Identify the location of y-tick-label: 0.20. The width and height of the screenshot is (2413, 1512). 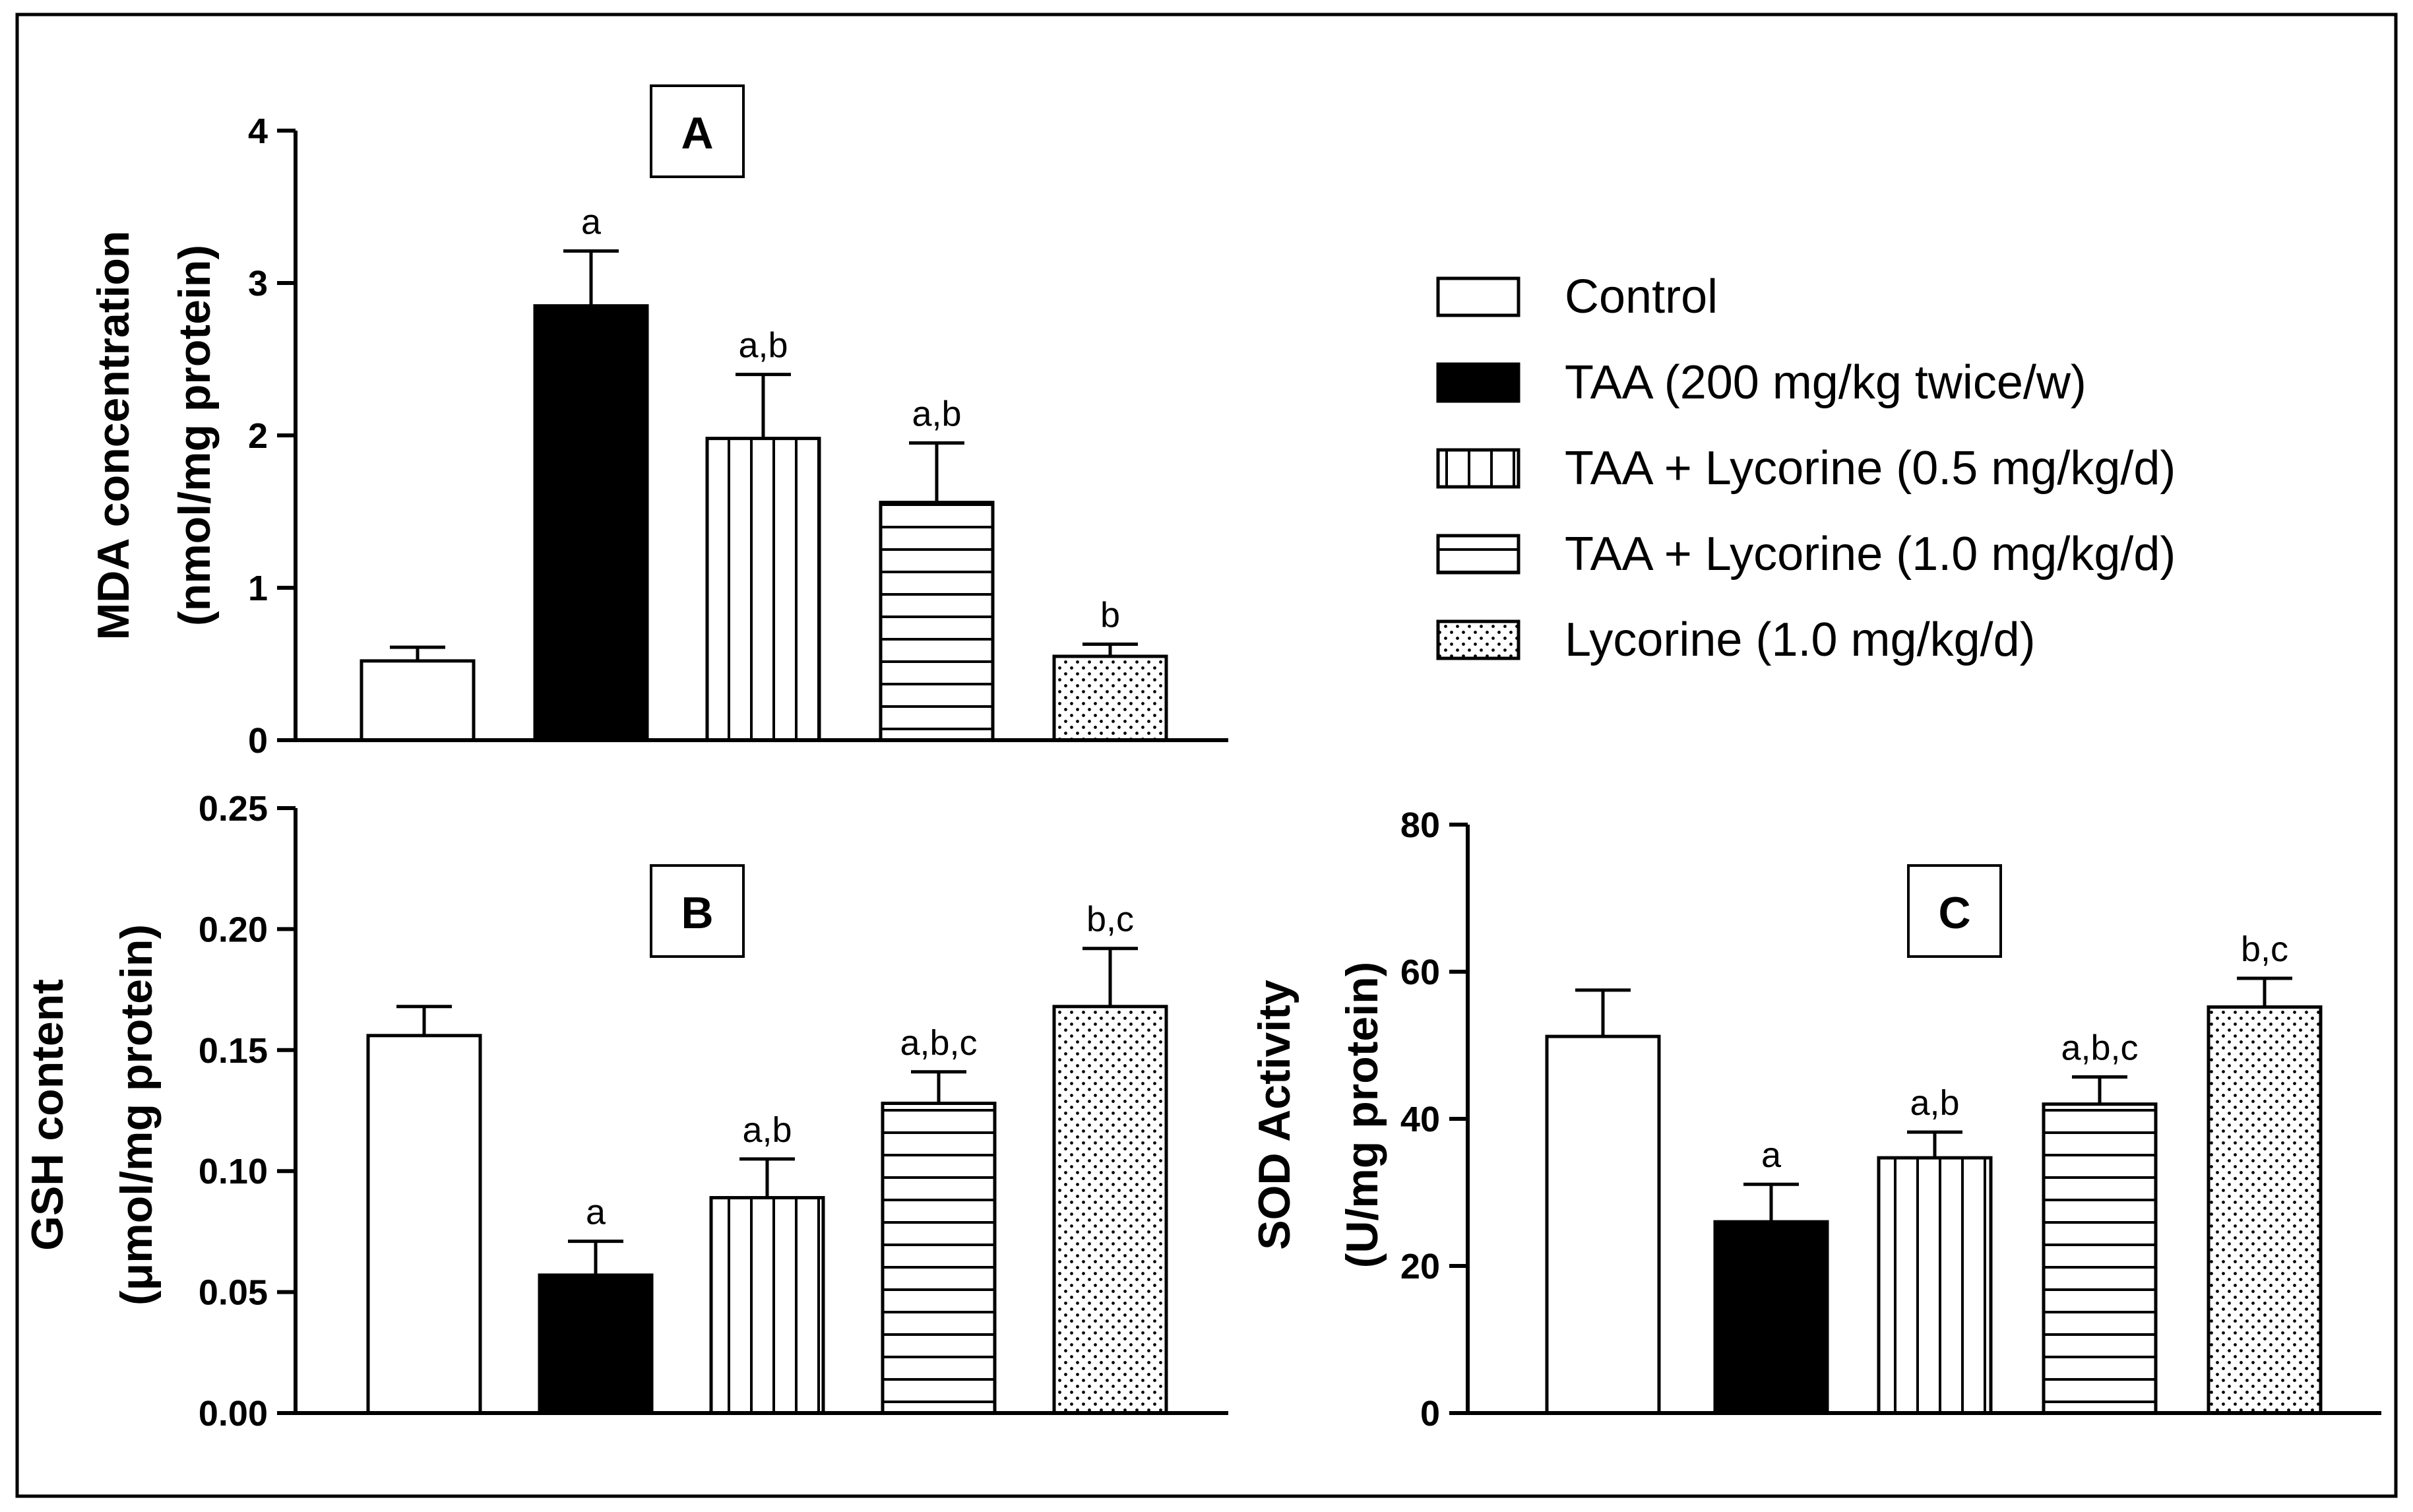
(233, 929).